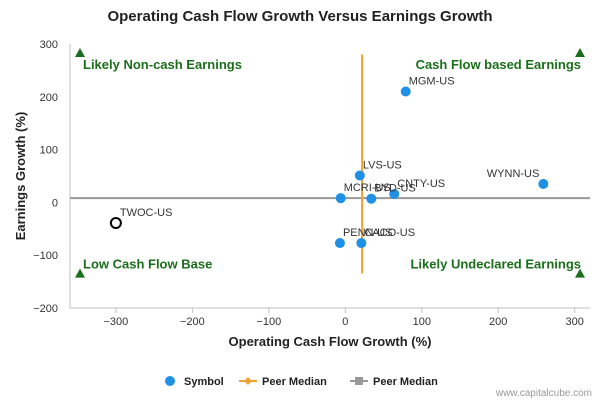 The image size is (600, 400). I want to click on quadrant-label-bottom-left: Low Cash Flow Base, so click(147, 264).